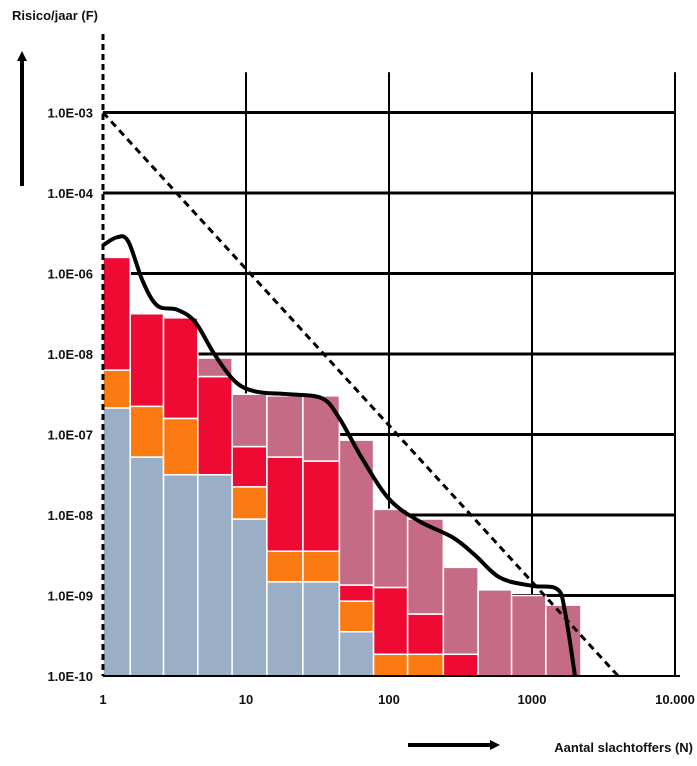 The image size is (697, 766). Describe the element at coordinates (116, 313) in the screenshot. I see `bar-0-red-segment` at that location.